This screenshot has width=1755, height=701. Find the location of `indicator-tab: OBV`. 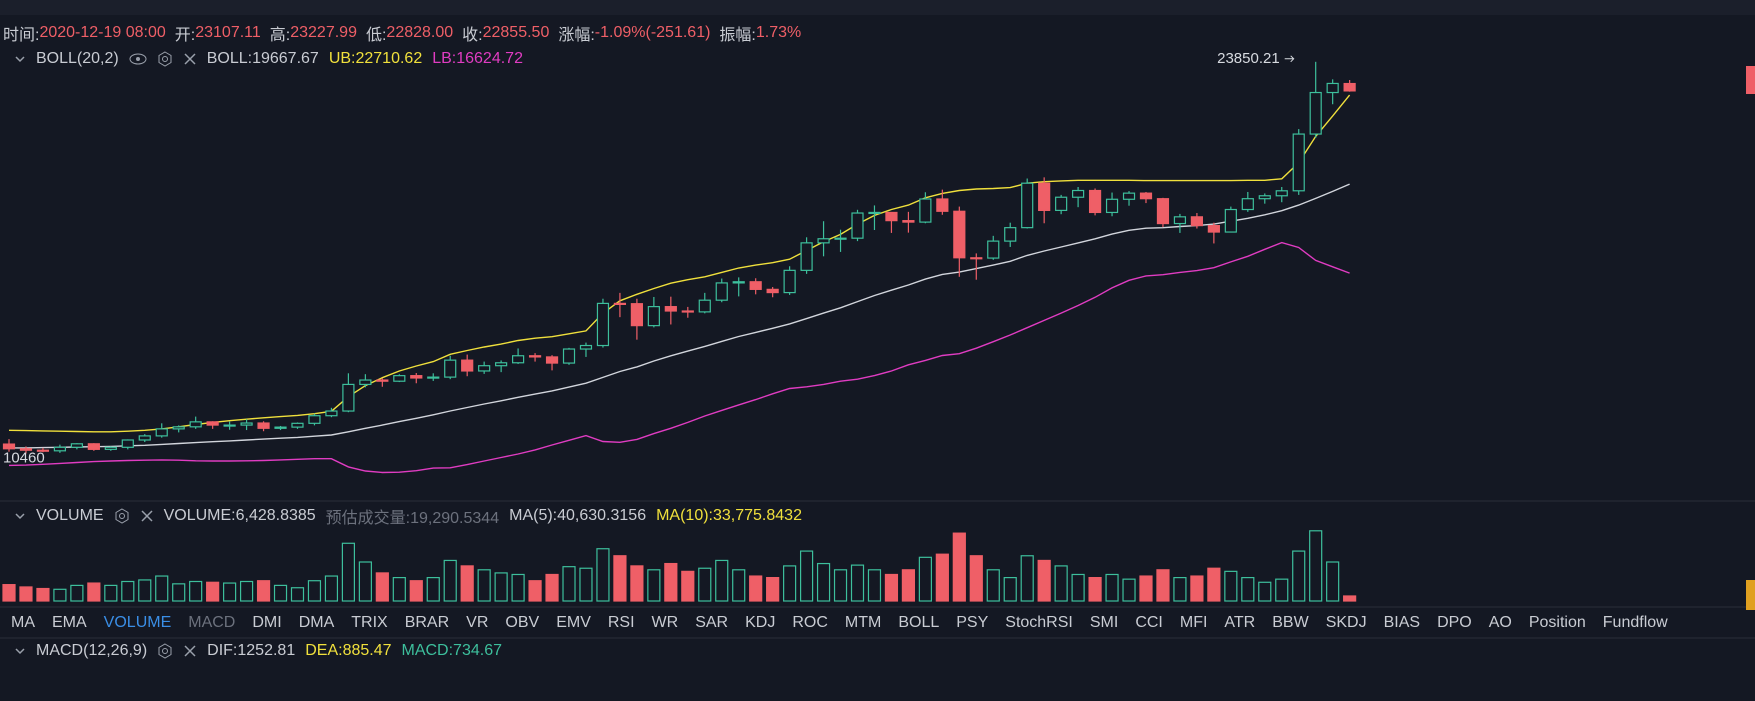

indicator-tab: OBV is located at coordinates (522, 622).